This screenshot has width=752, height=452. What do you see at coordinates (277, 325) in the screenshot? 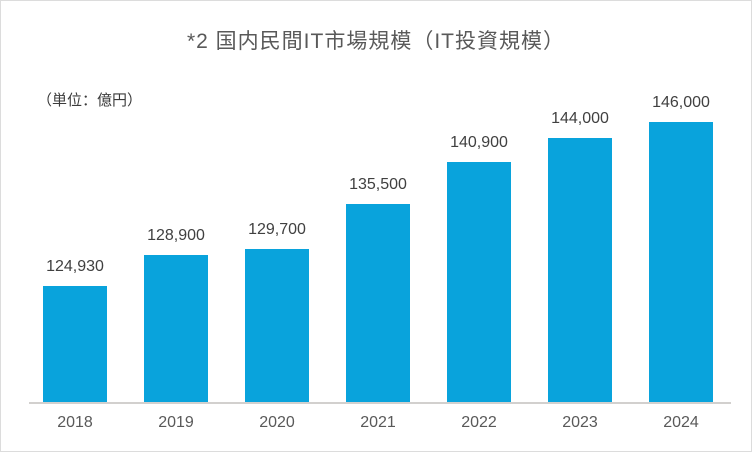
I see `bar-2020` at bounding box center [277, 325].